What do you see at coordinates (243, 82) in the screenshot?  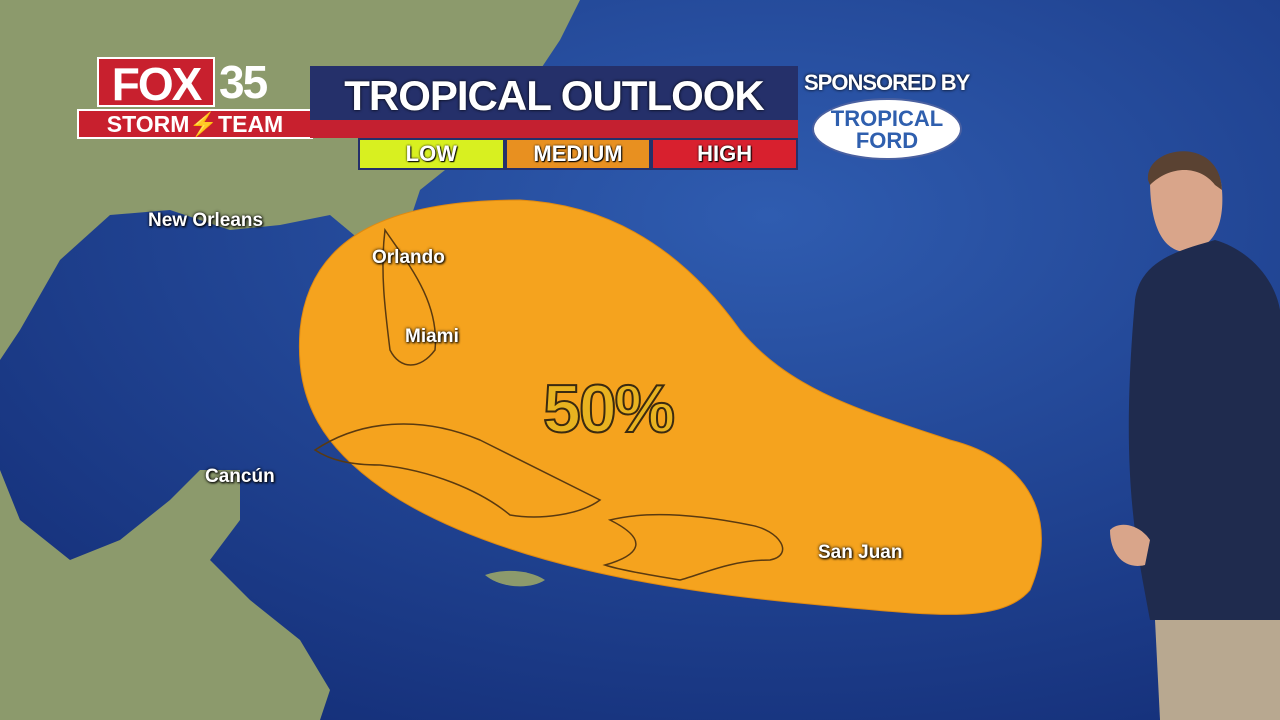 I see `channel-number: 35` at bounding box center [243, 82].